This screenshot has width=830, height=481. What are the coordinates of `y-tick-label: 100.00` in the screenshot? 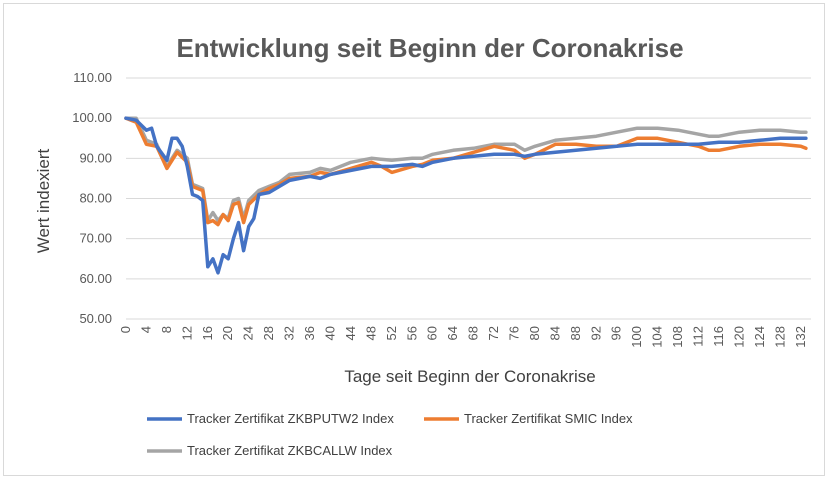 It's located at (92, 117).